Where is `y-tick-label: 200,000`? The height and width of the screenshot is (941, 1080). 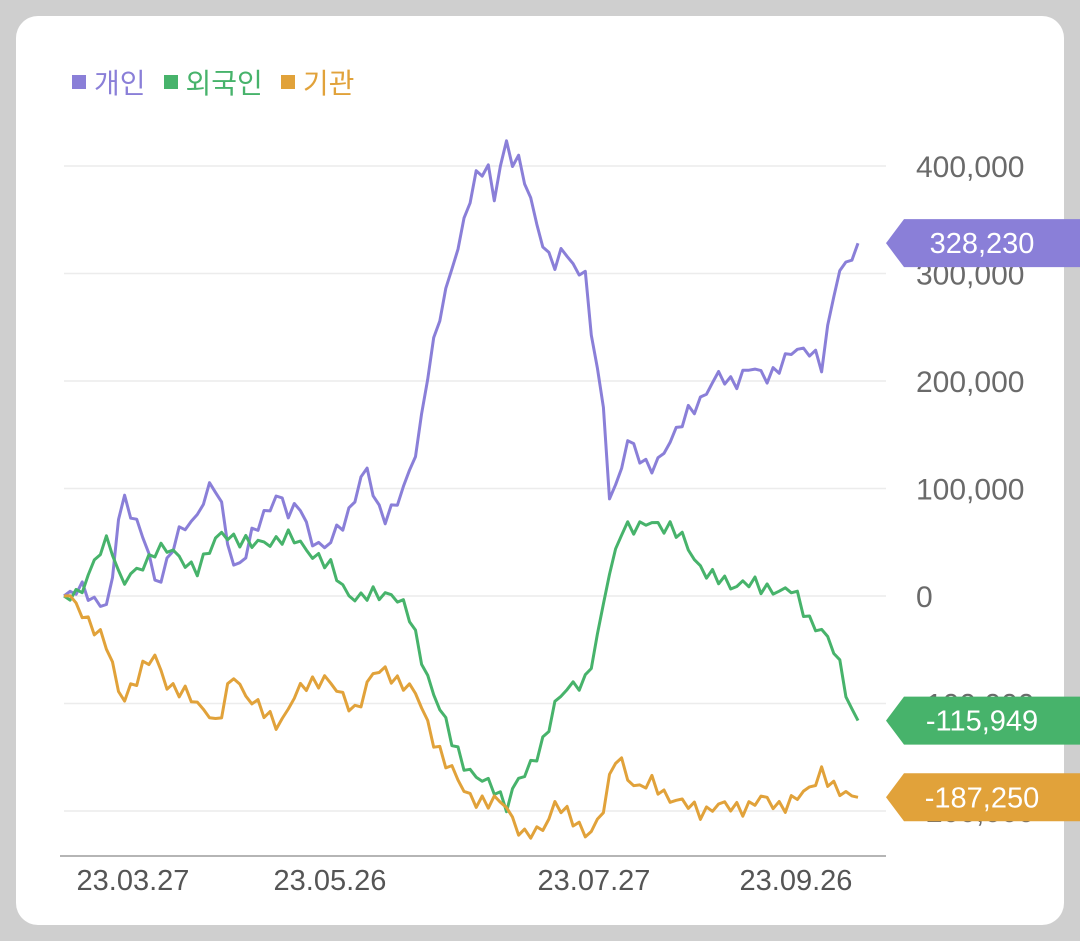
y-tick-label: 200,000 is located at coordinates (970, 382).